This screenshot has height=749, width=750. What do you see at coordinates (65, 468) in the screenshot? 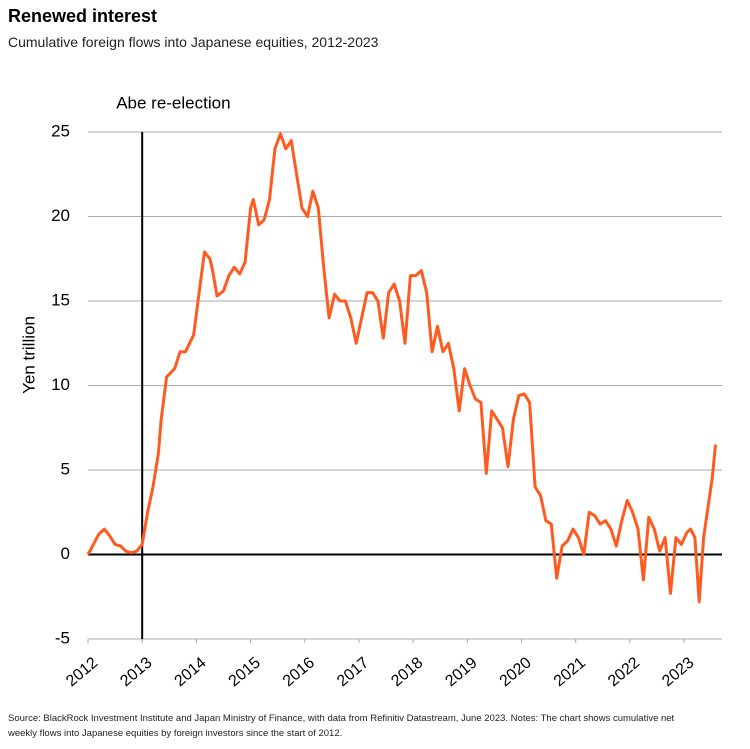
I see `y-tick-label: 5` at bounding box center [65, 468].